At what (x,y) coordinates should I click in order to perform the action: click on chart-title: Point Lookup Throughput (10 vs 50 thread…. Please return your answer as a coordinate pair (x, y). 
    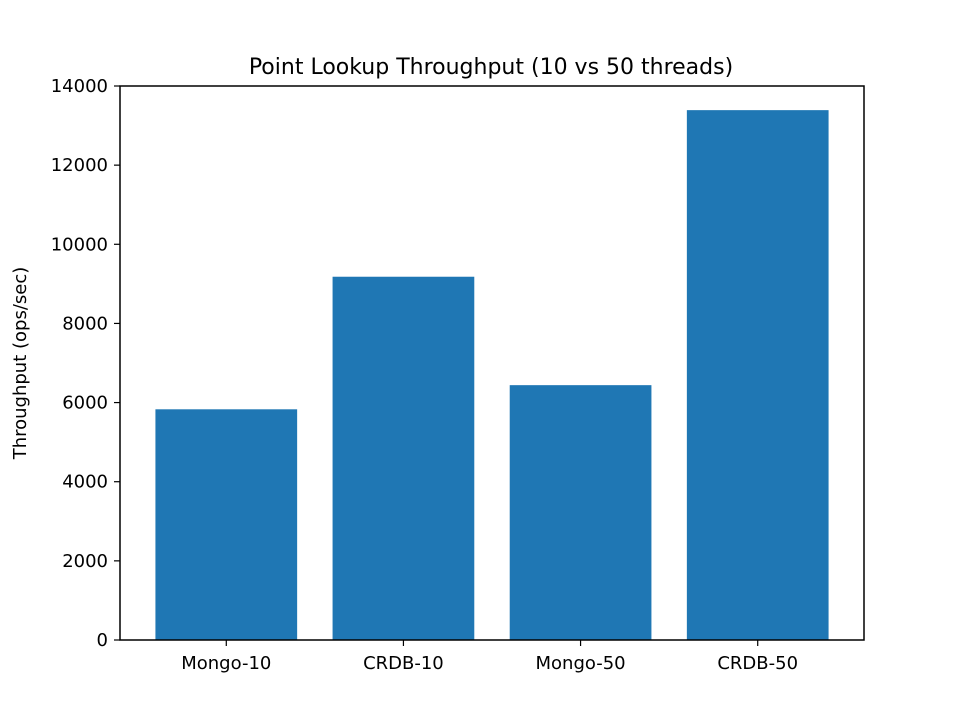
    Looking at the image, I should click on (491, 67).